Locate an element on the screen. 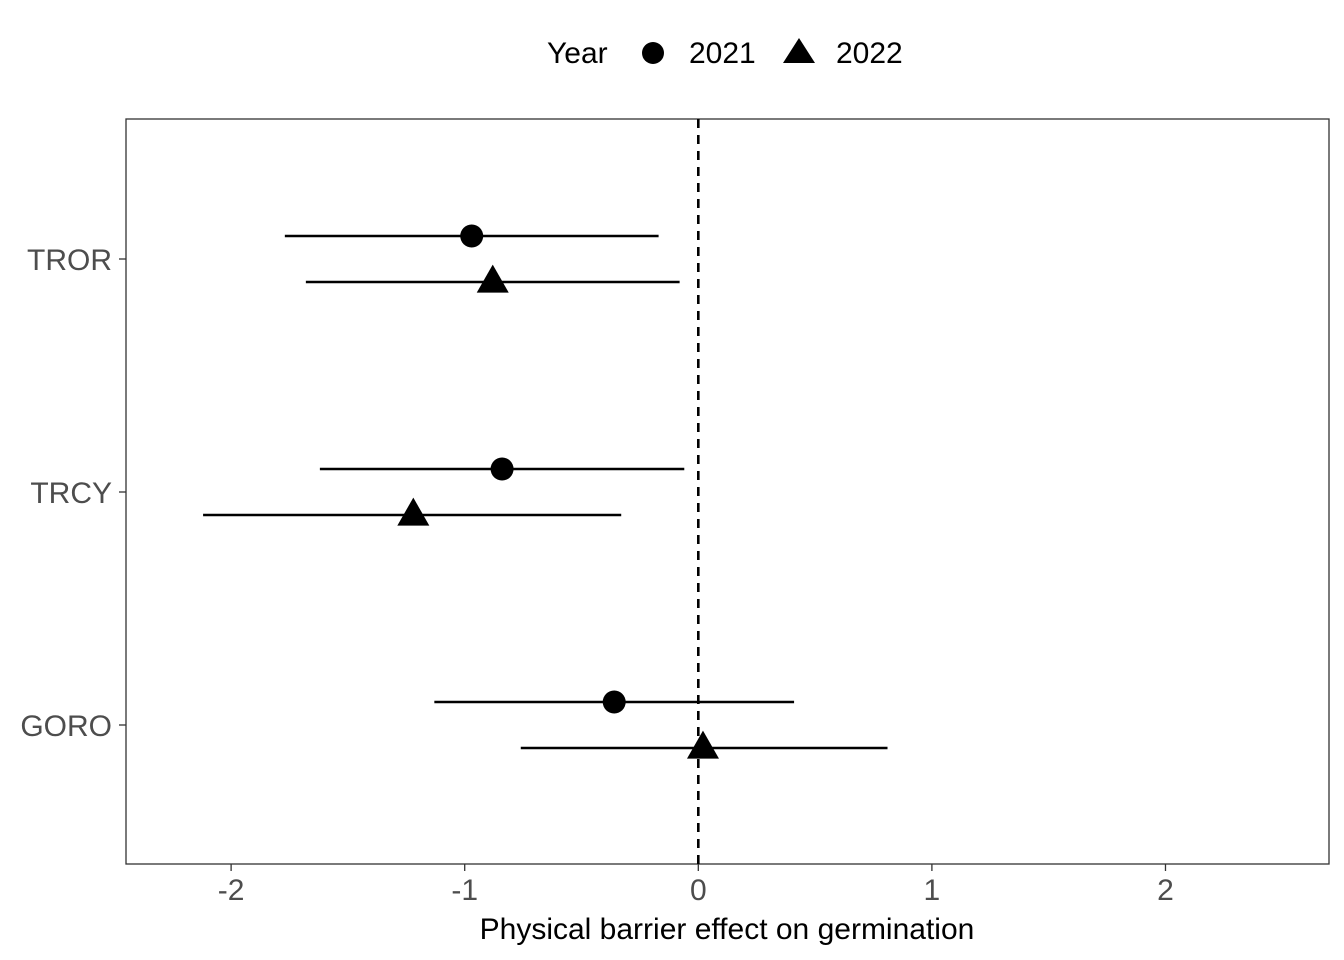 This screenshot has height=960, width=1344. legend: Year 2021 2022 is located at coordinates (725, 53).